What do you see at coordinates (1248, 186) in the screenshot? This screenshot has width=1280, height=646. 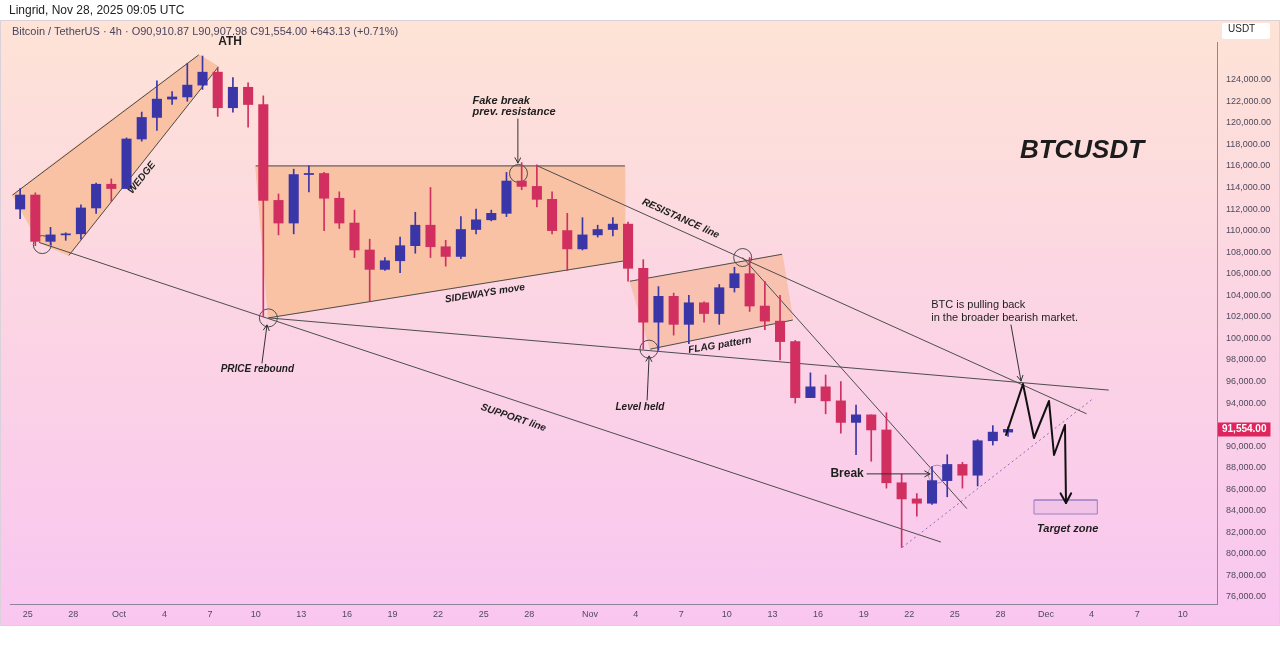 I see `y-tick-label: 114,000.00` at bounding box center [1248, 186].